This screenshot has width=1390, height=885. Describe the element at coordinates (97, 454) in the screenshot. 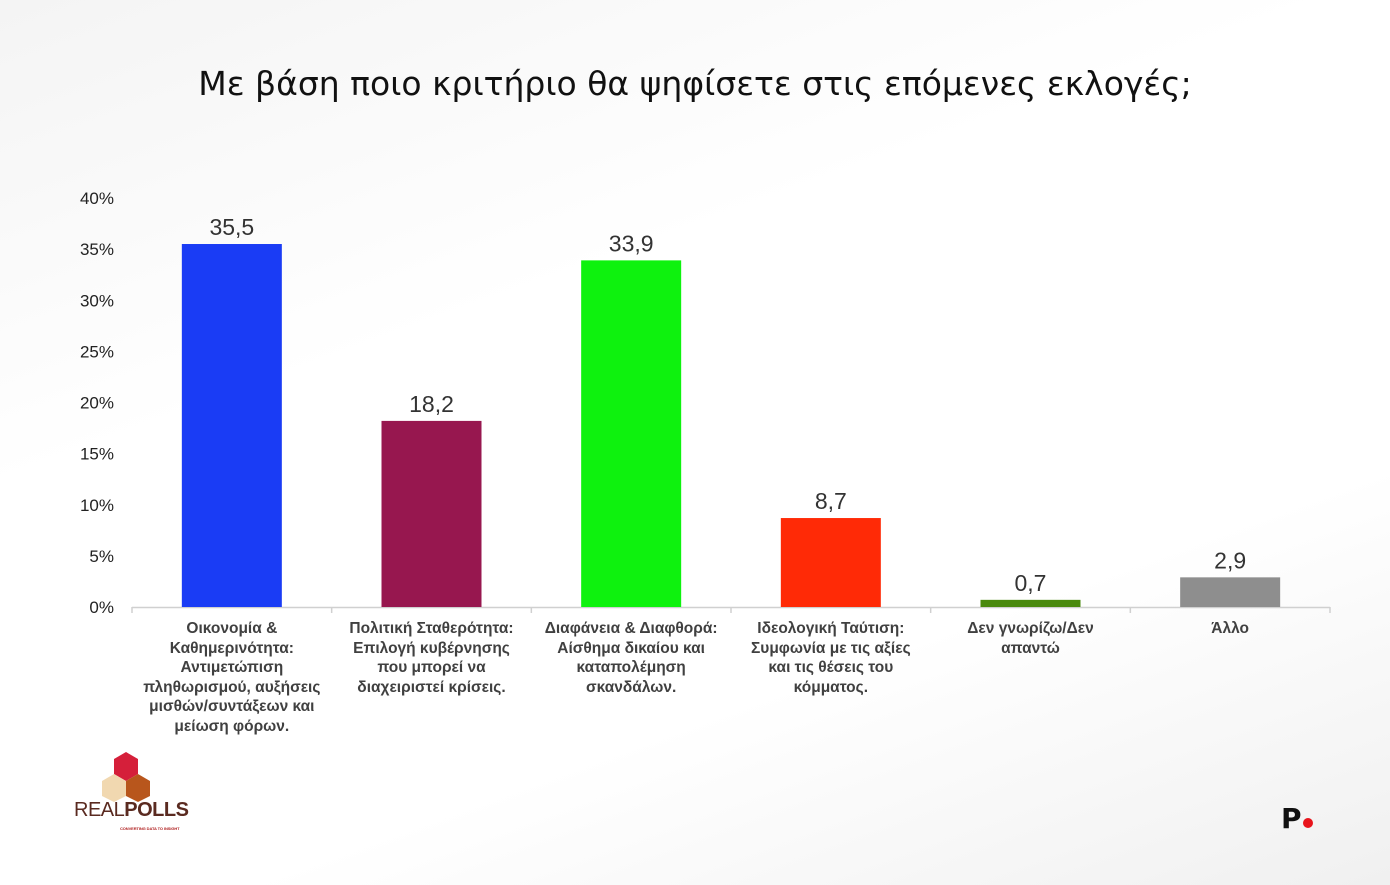

I see `y-tick-label: 15%` at that location.